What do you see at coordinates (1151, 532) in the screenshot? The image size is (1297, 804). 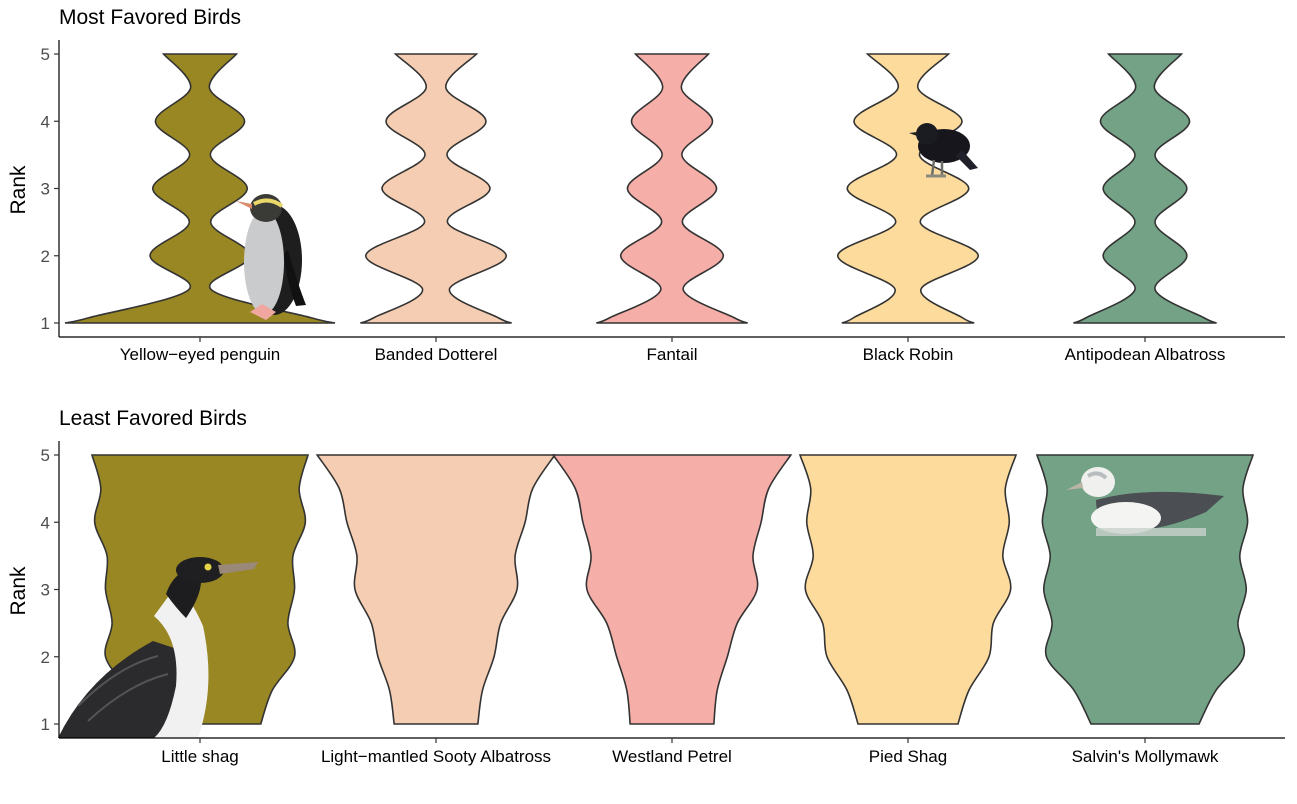 I see `mollymawk-water` at bounding box center [1151, 532].